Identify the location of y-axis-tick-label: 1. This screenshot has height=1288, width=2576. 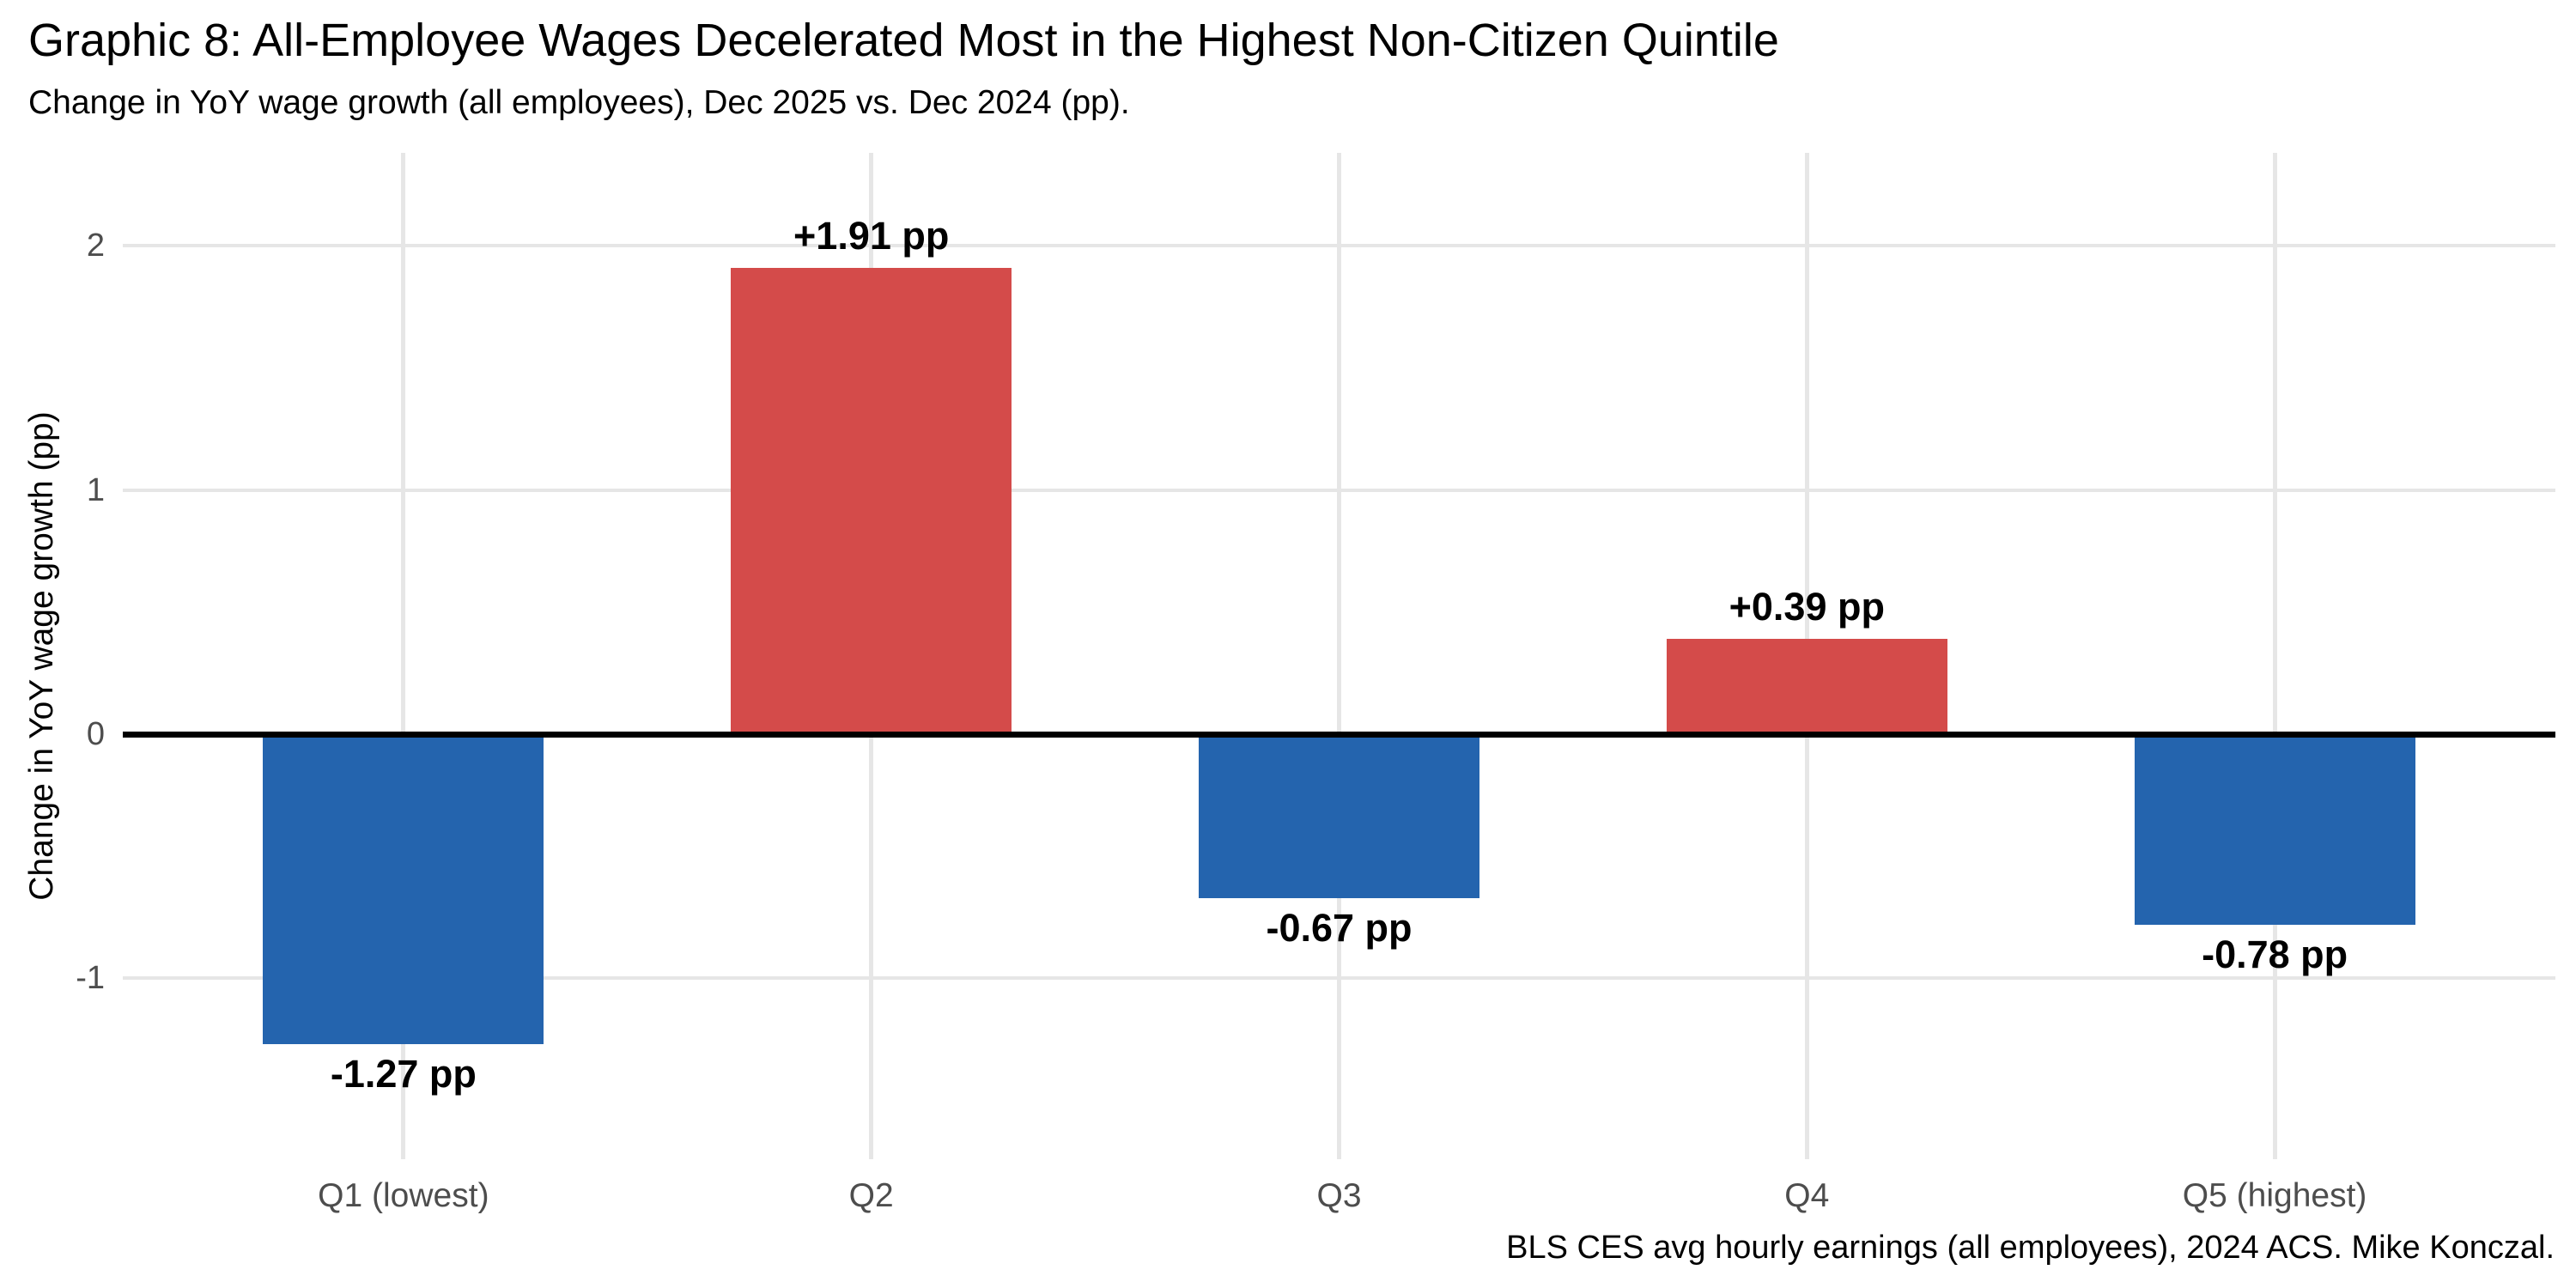
(96, 490).